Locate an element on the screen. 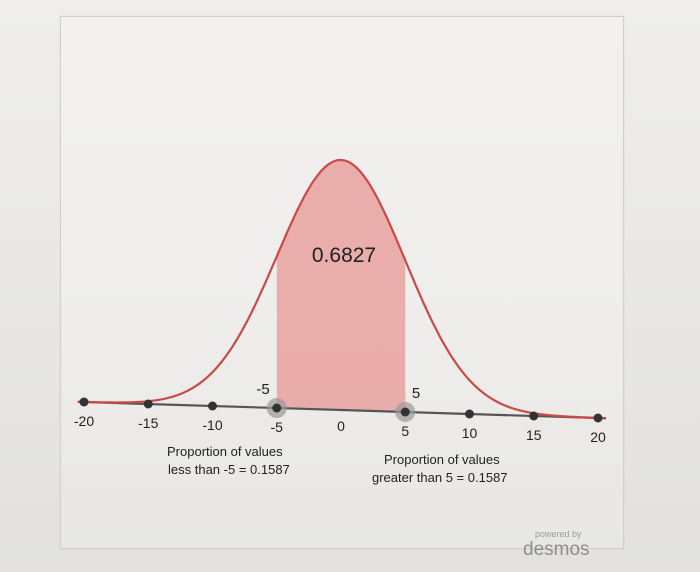 This screenshot has height=572, width=700. points-layer is located at coordinates (341, 410).